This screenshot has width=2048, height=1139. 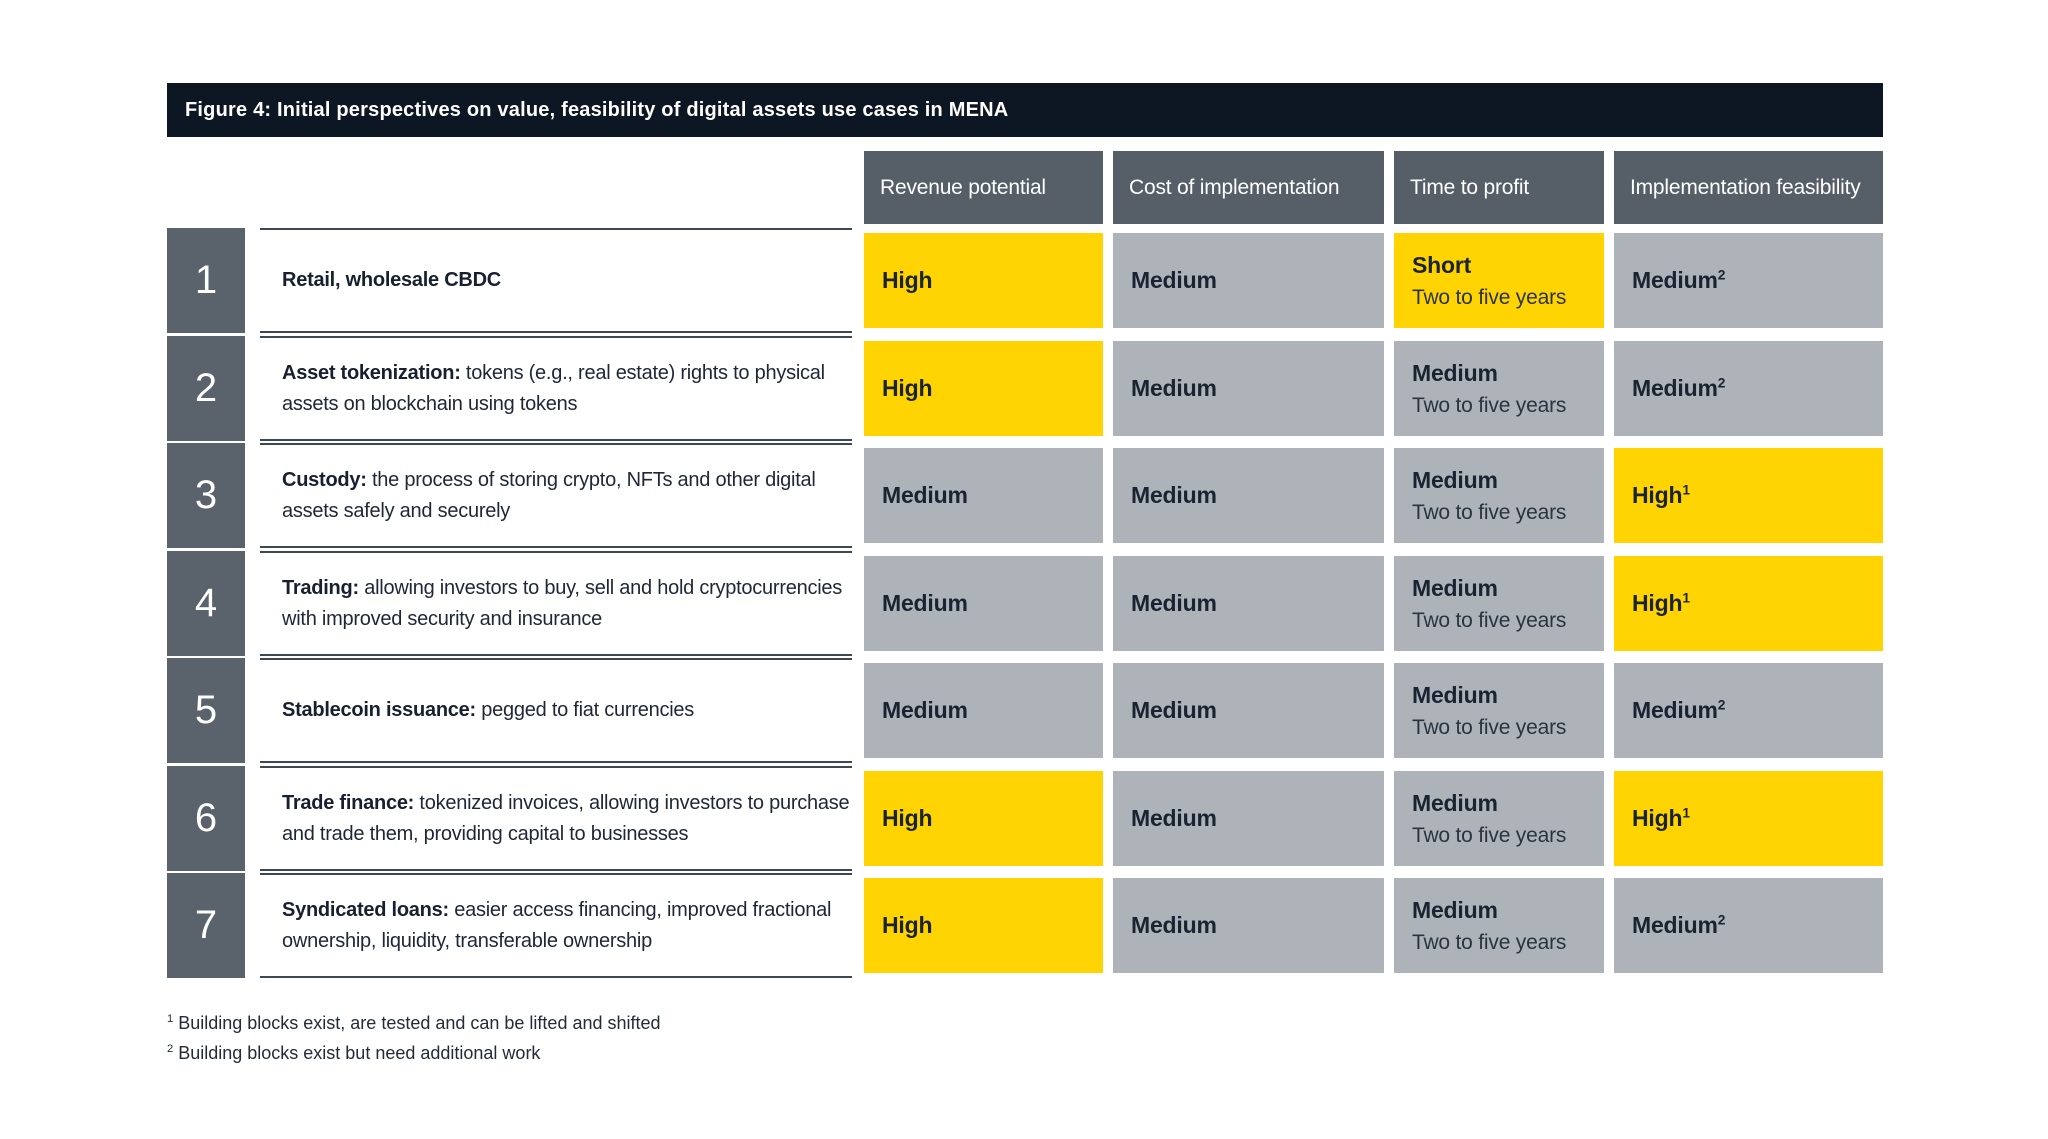 What do you see at coordinates (206, 280) in the screenshot?
I see `row-number: 1` at bounding box center [206, 280].